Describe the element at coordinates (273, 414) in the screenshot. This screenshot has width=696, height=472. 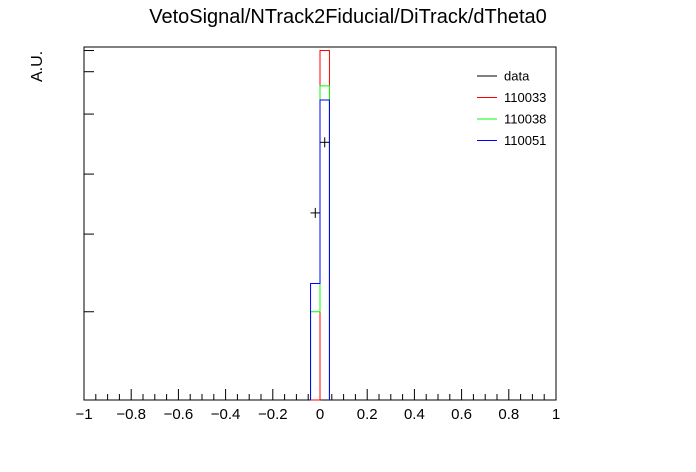
I see `x-tick-label: −0.2` at that location.